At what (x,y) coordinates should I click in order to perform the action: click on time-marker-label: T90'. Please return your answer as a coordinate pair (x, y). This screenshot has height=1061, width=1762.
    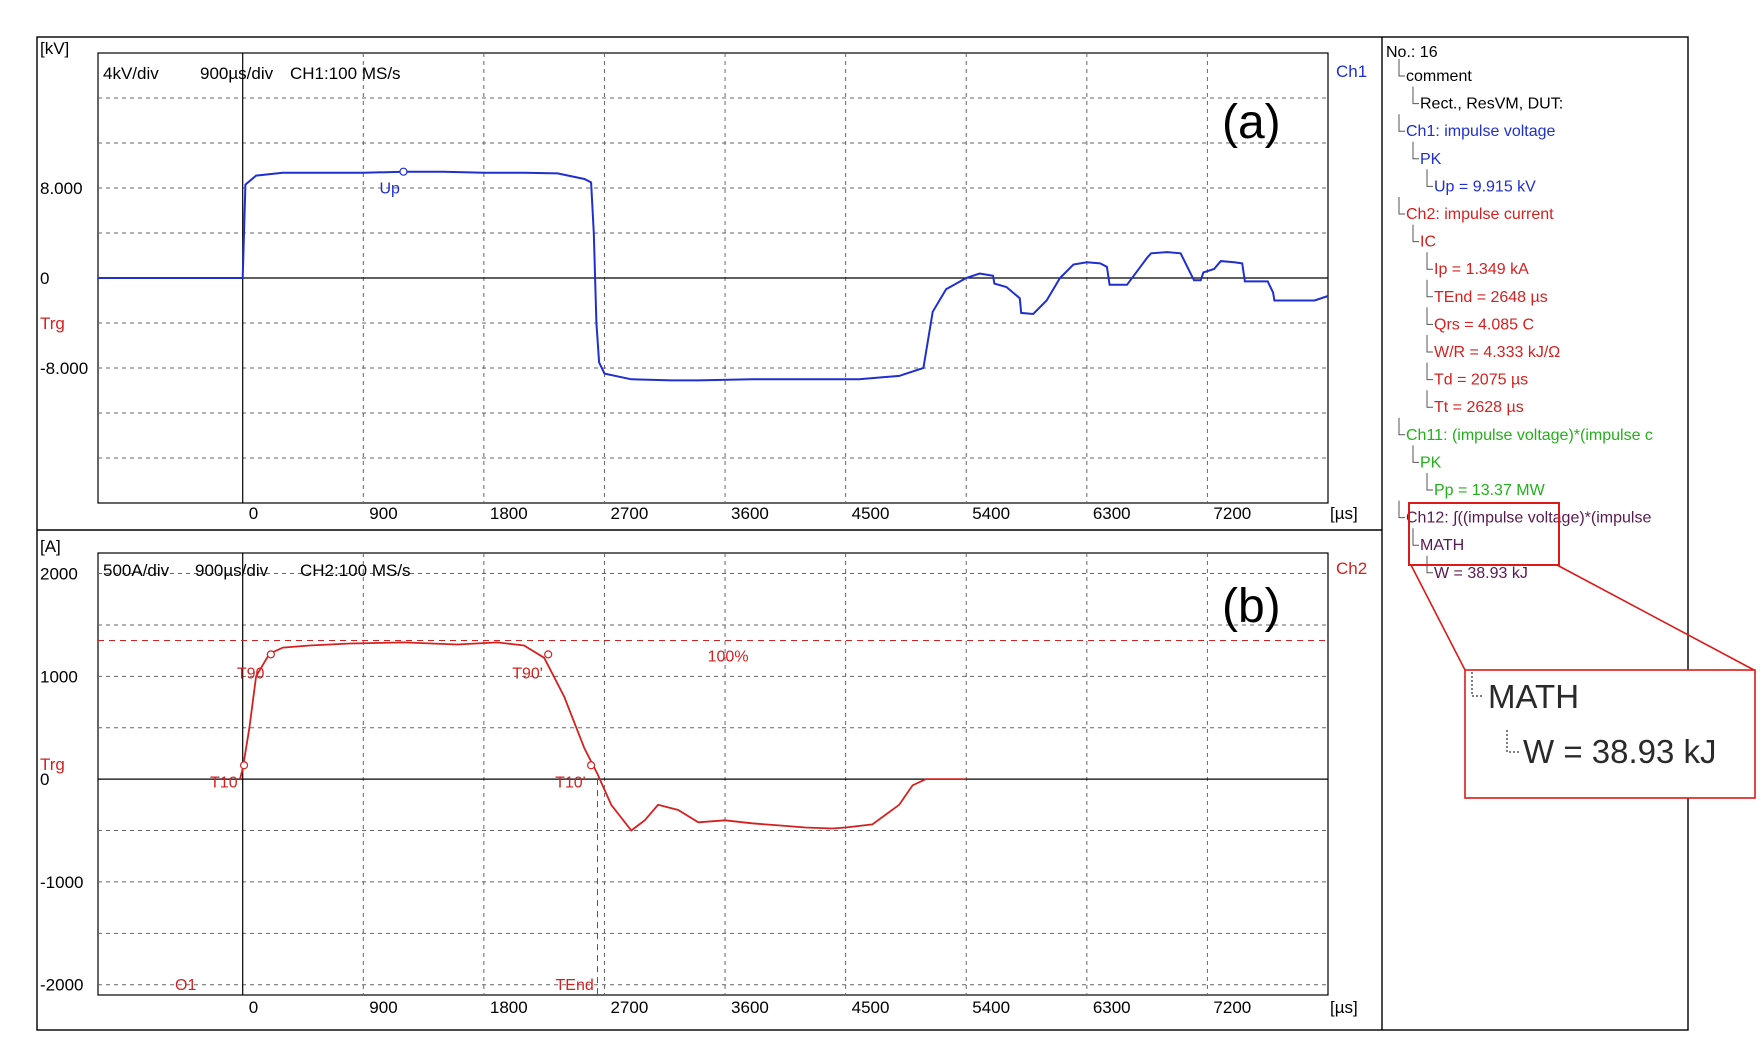
    Looking at the image, I should click on (527, 673).